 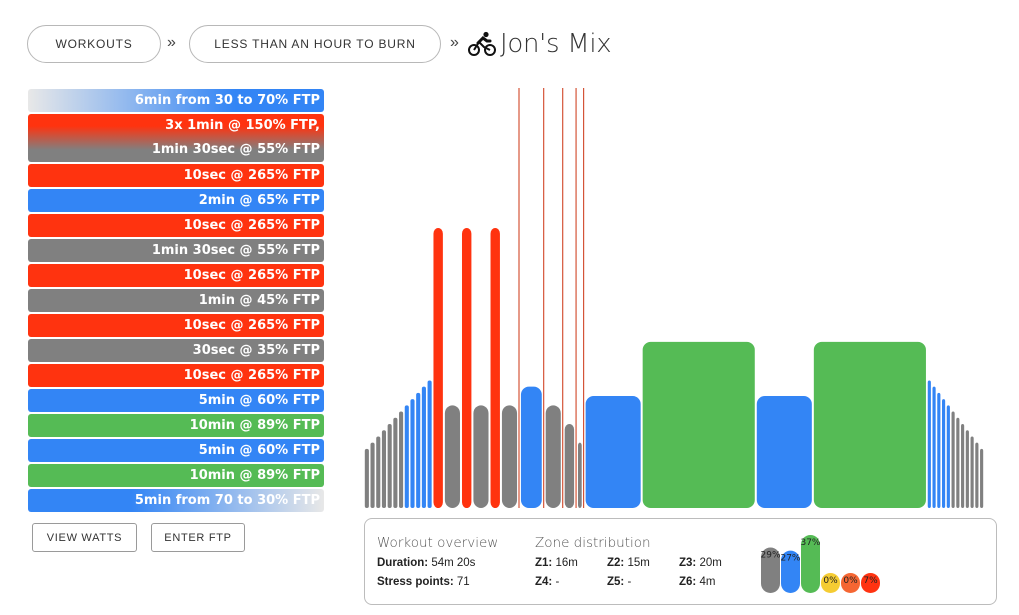 I want to click on zone-label: Z6:, so click(x=688, y=582).